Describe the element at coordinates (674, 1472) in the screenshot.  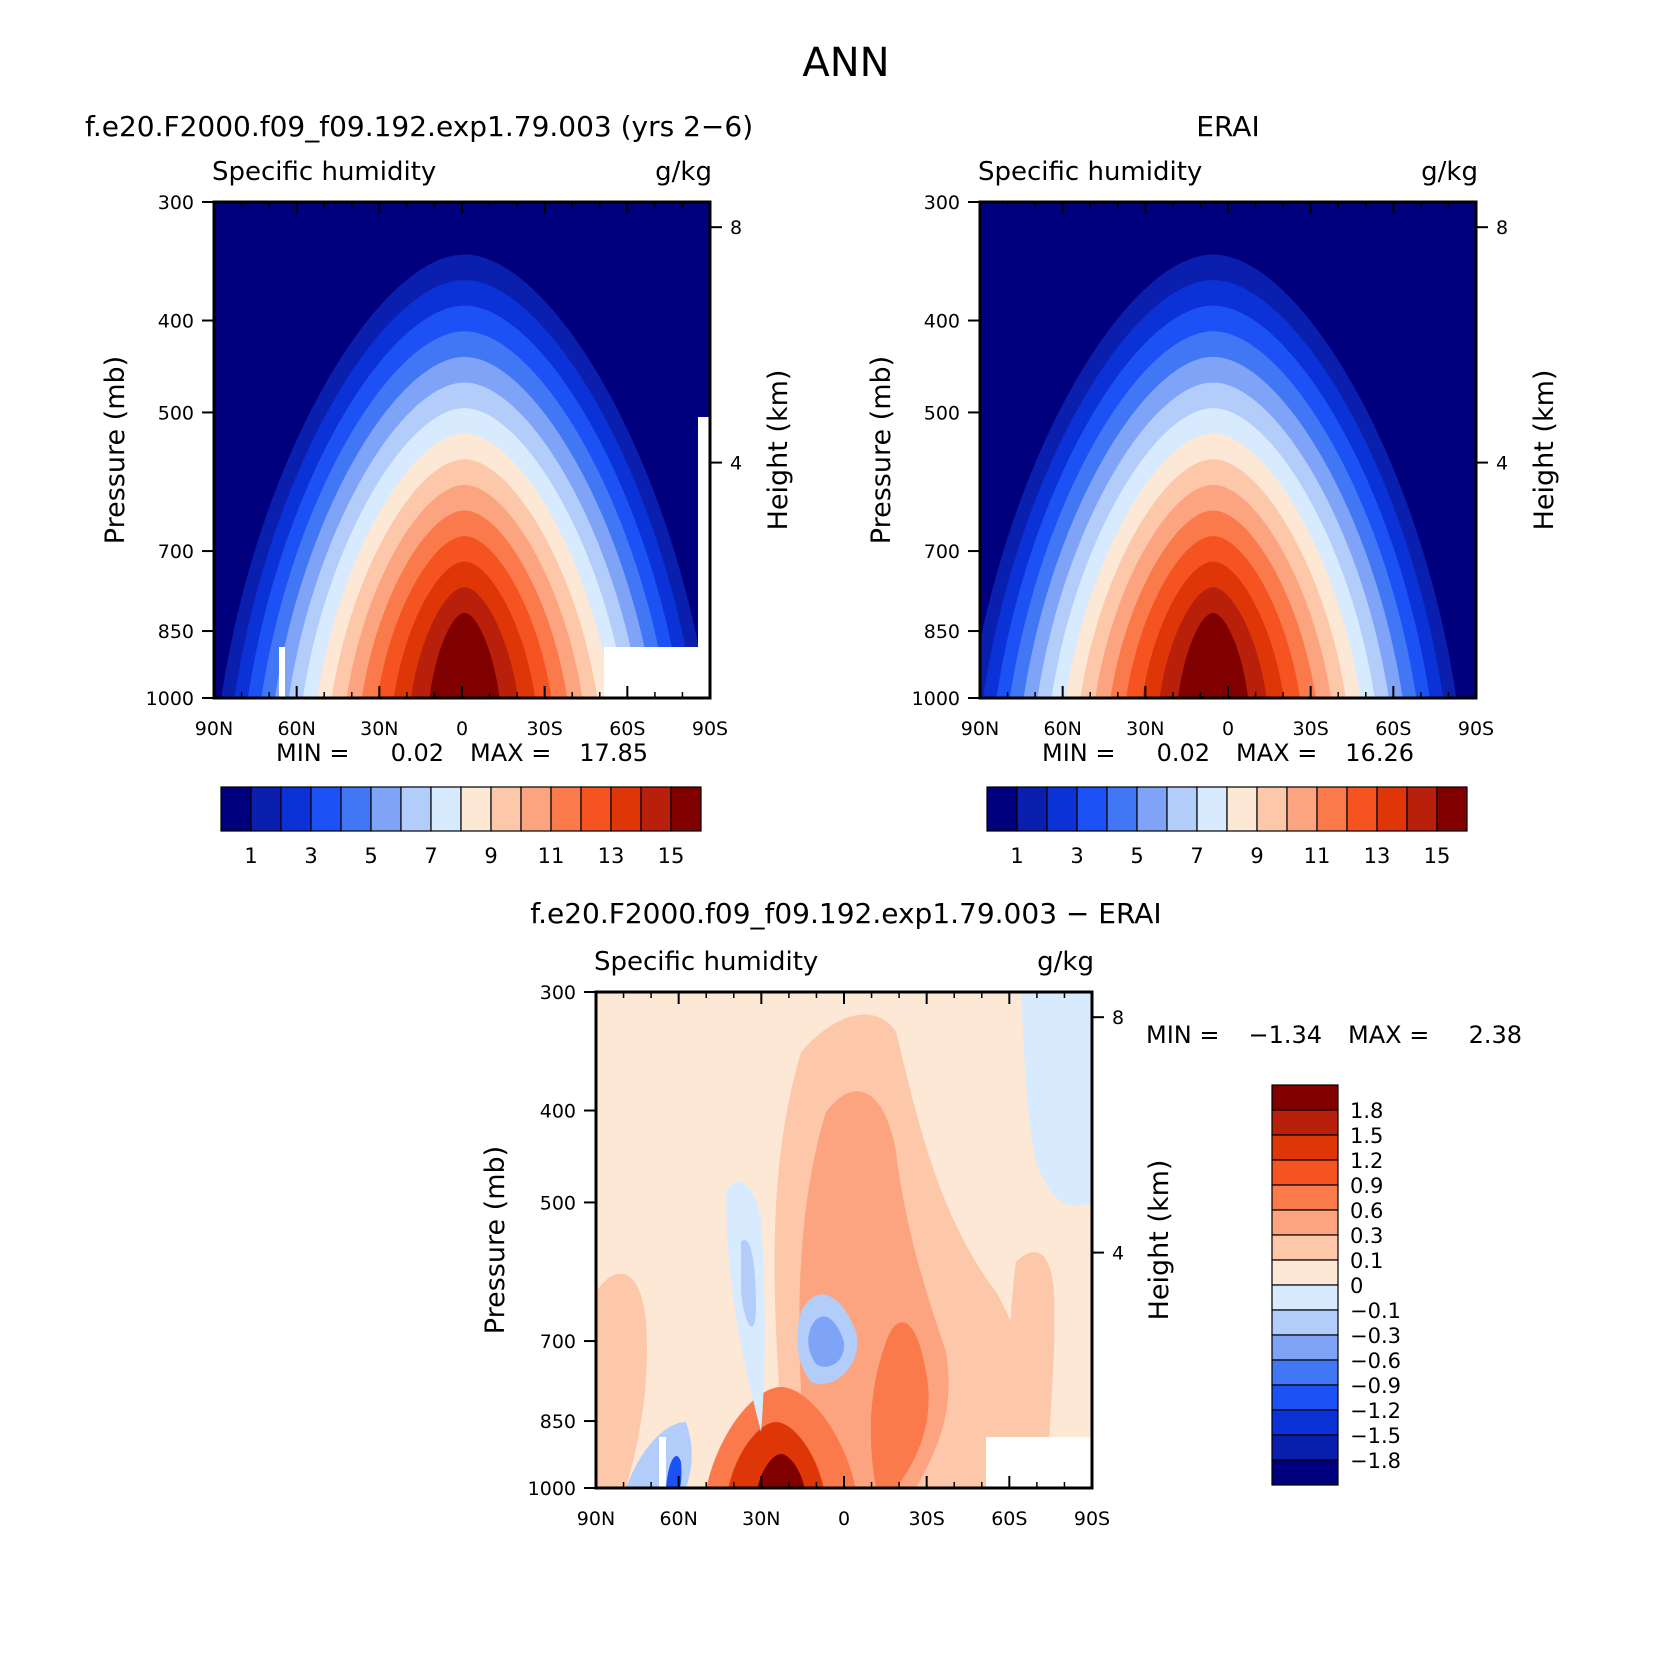
I see `neg-surface-60n-core` at that location.